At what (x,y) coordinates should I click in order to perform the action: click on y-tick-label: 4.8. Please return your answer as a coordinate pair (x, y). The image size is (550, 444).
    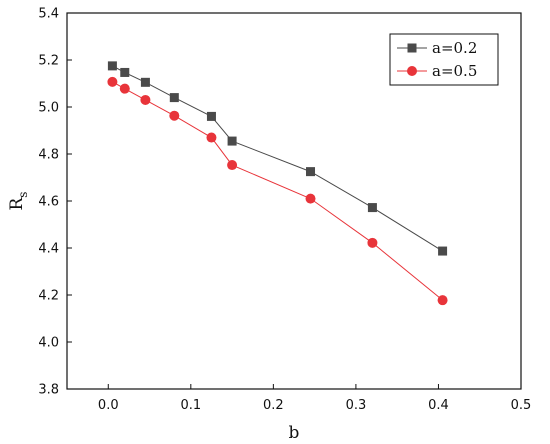
    Looking at the image, I should click on (48, 155).